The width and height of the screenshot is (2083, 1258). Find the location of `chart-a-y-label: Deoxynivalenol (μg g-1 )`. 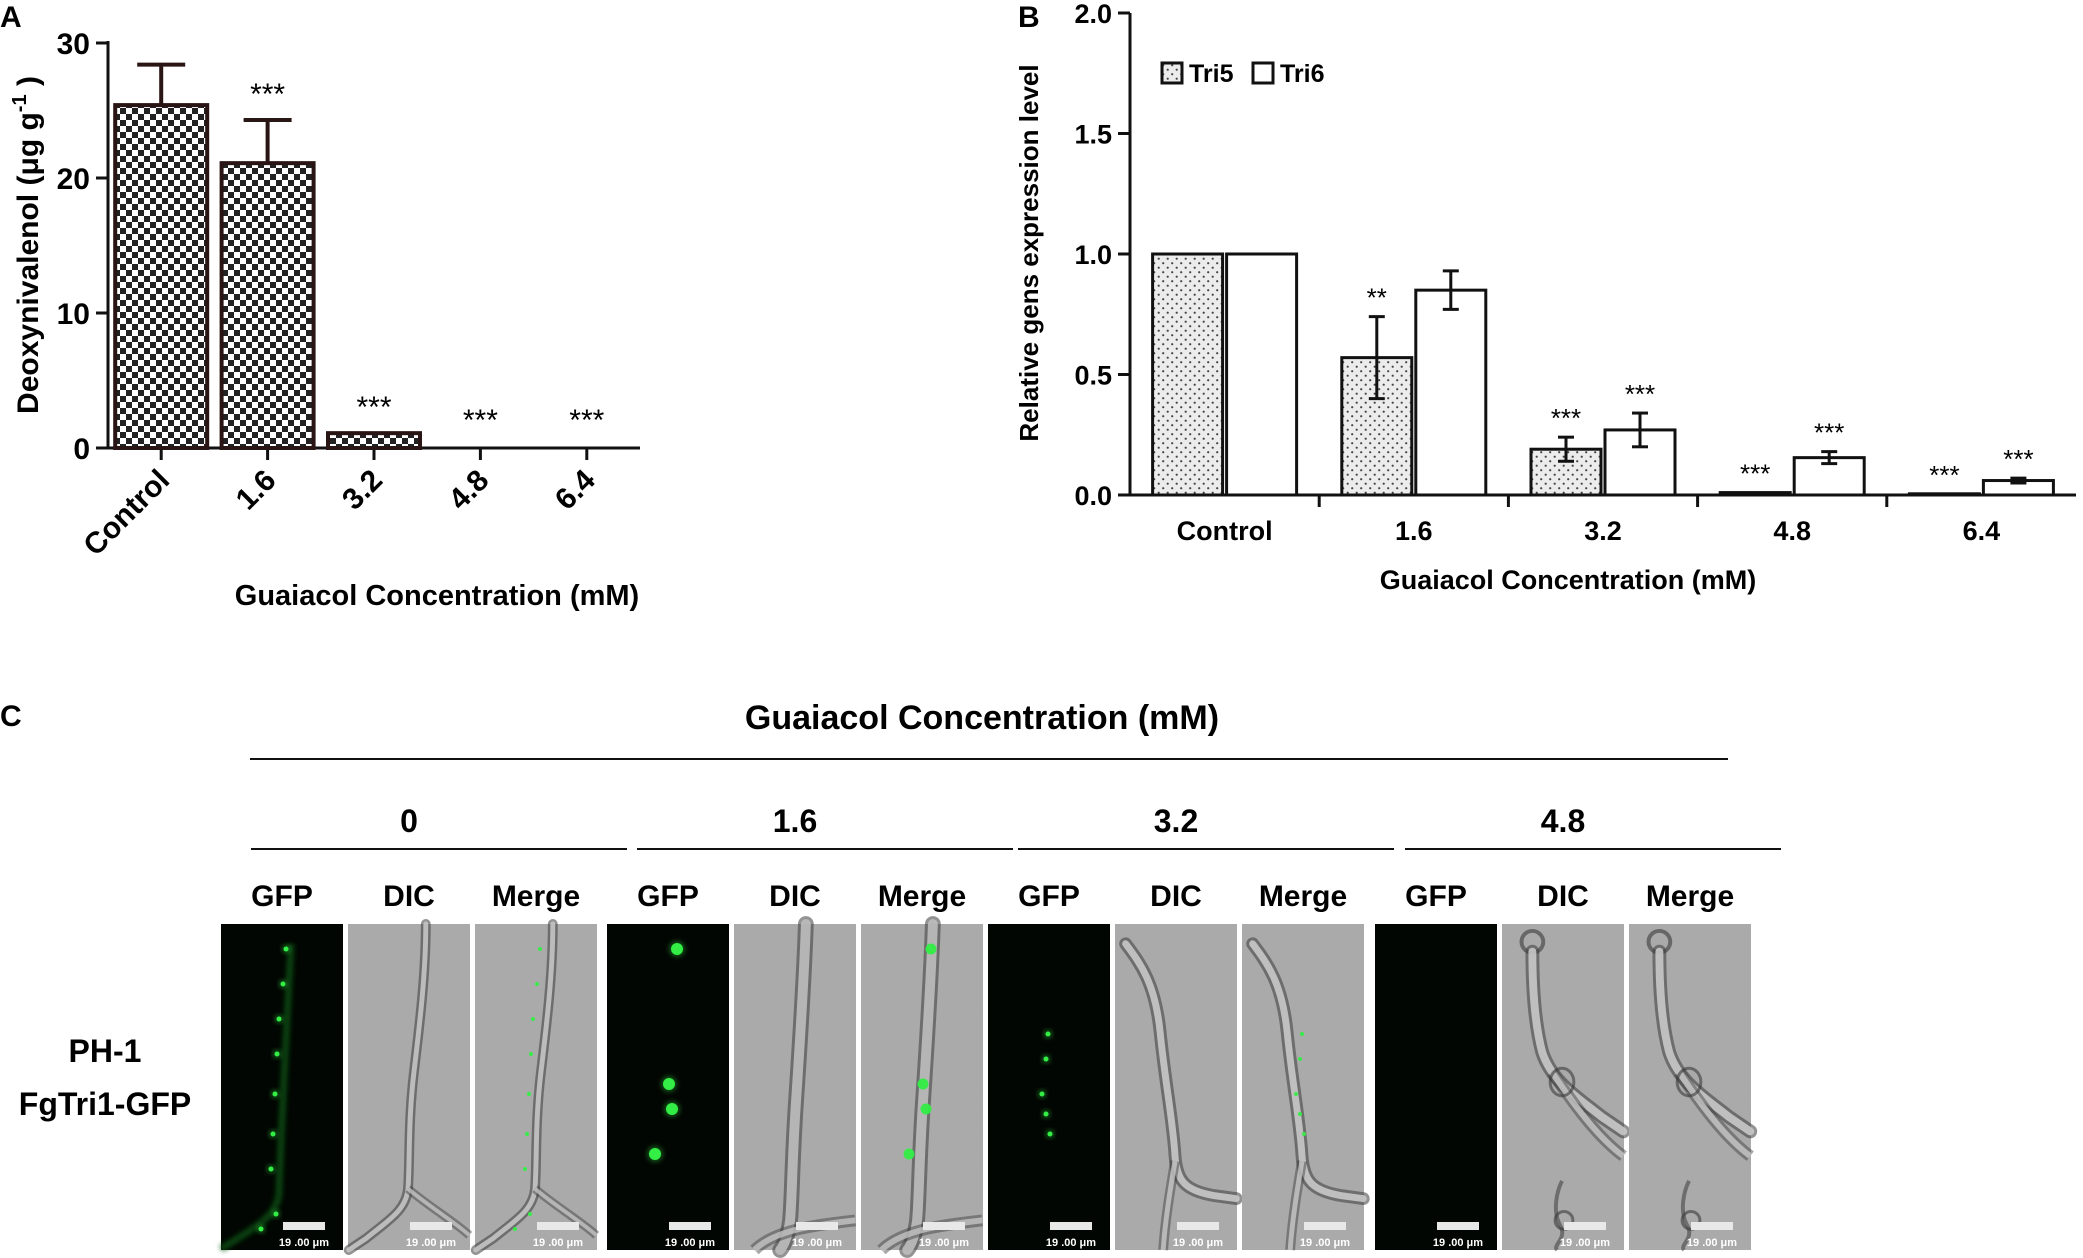

chart-a-y-label: Deoxynivalenol (μg g-1 ) is located at coordinates (27, 245).